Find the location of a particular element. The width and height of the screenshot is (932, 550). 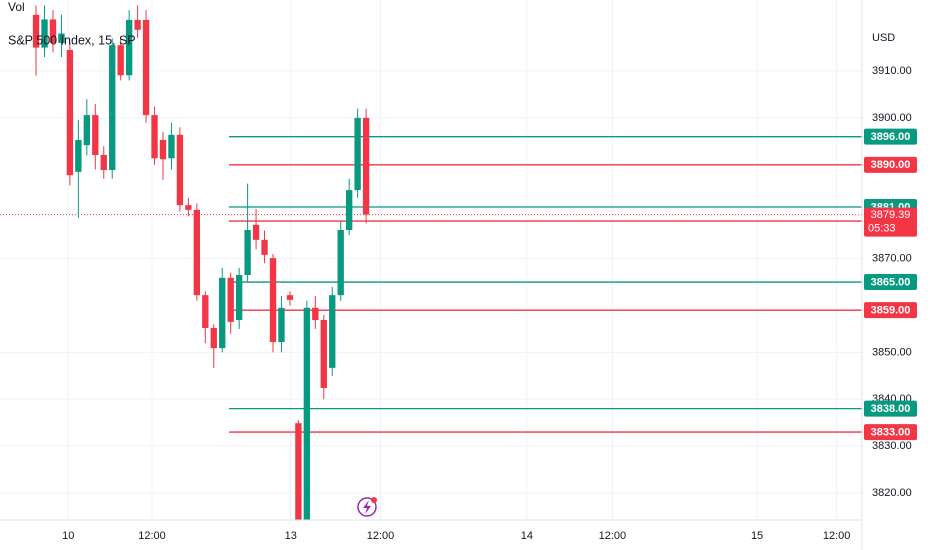

y-tick-label: 3870.00 is located at coordinates (892, 258).